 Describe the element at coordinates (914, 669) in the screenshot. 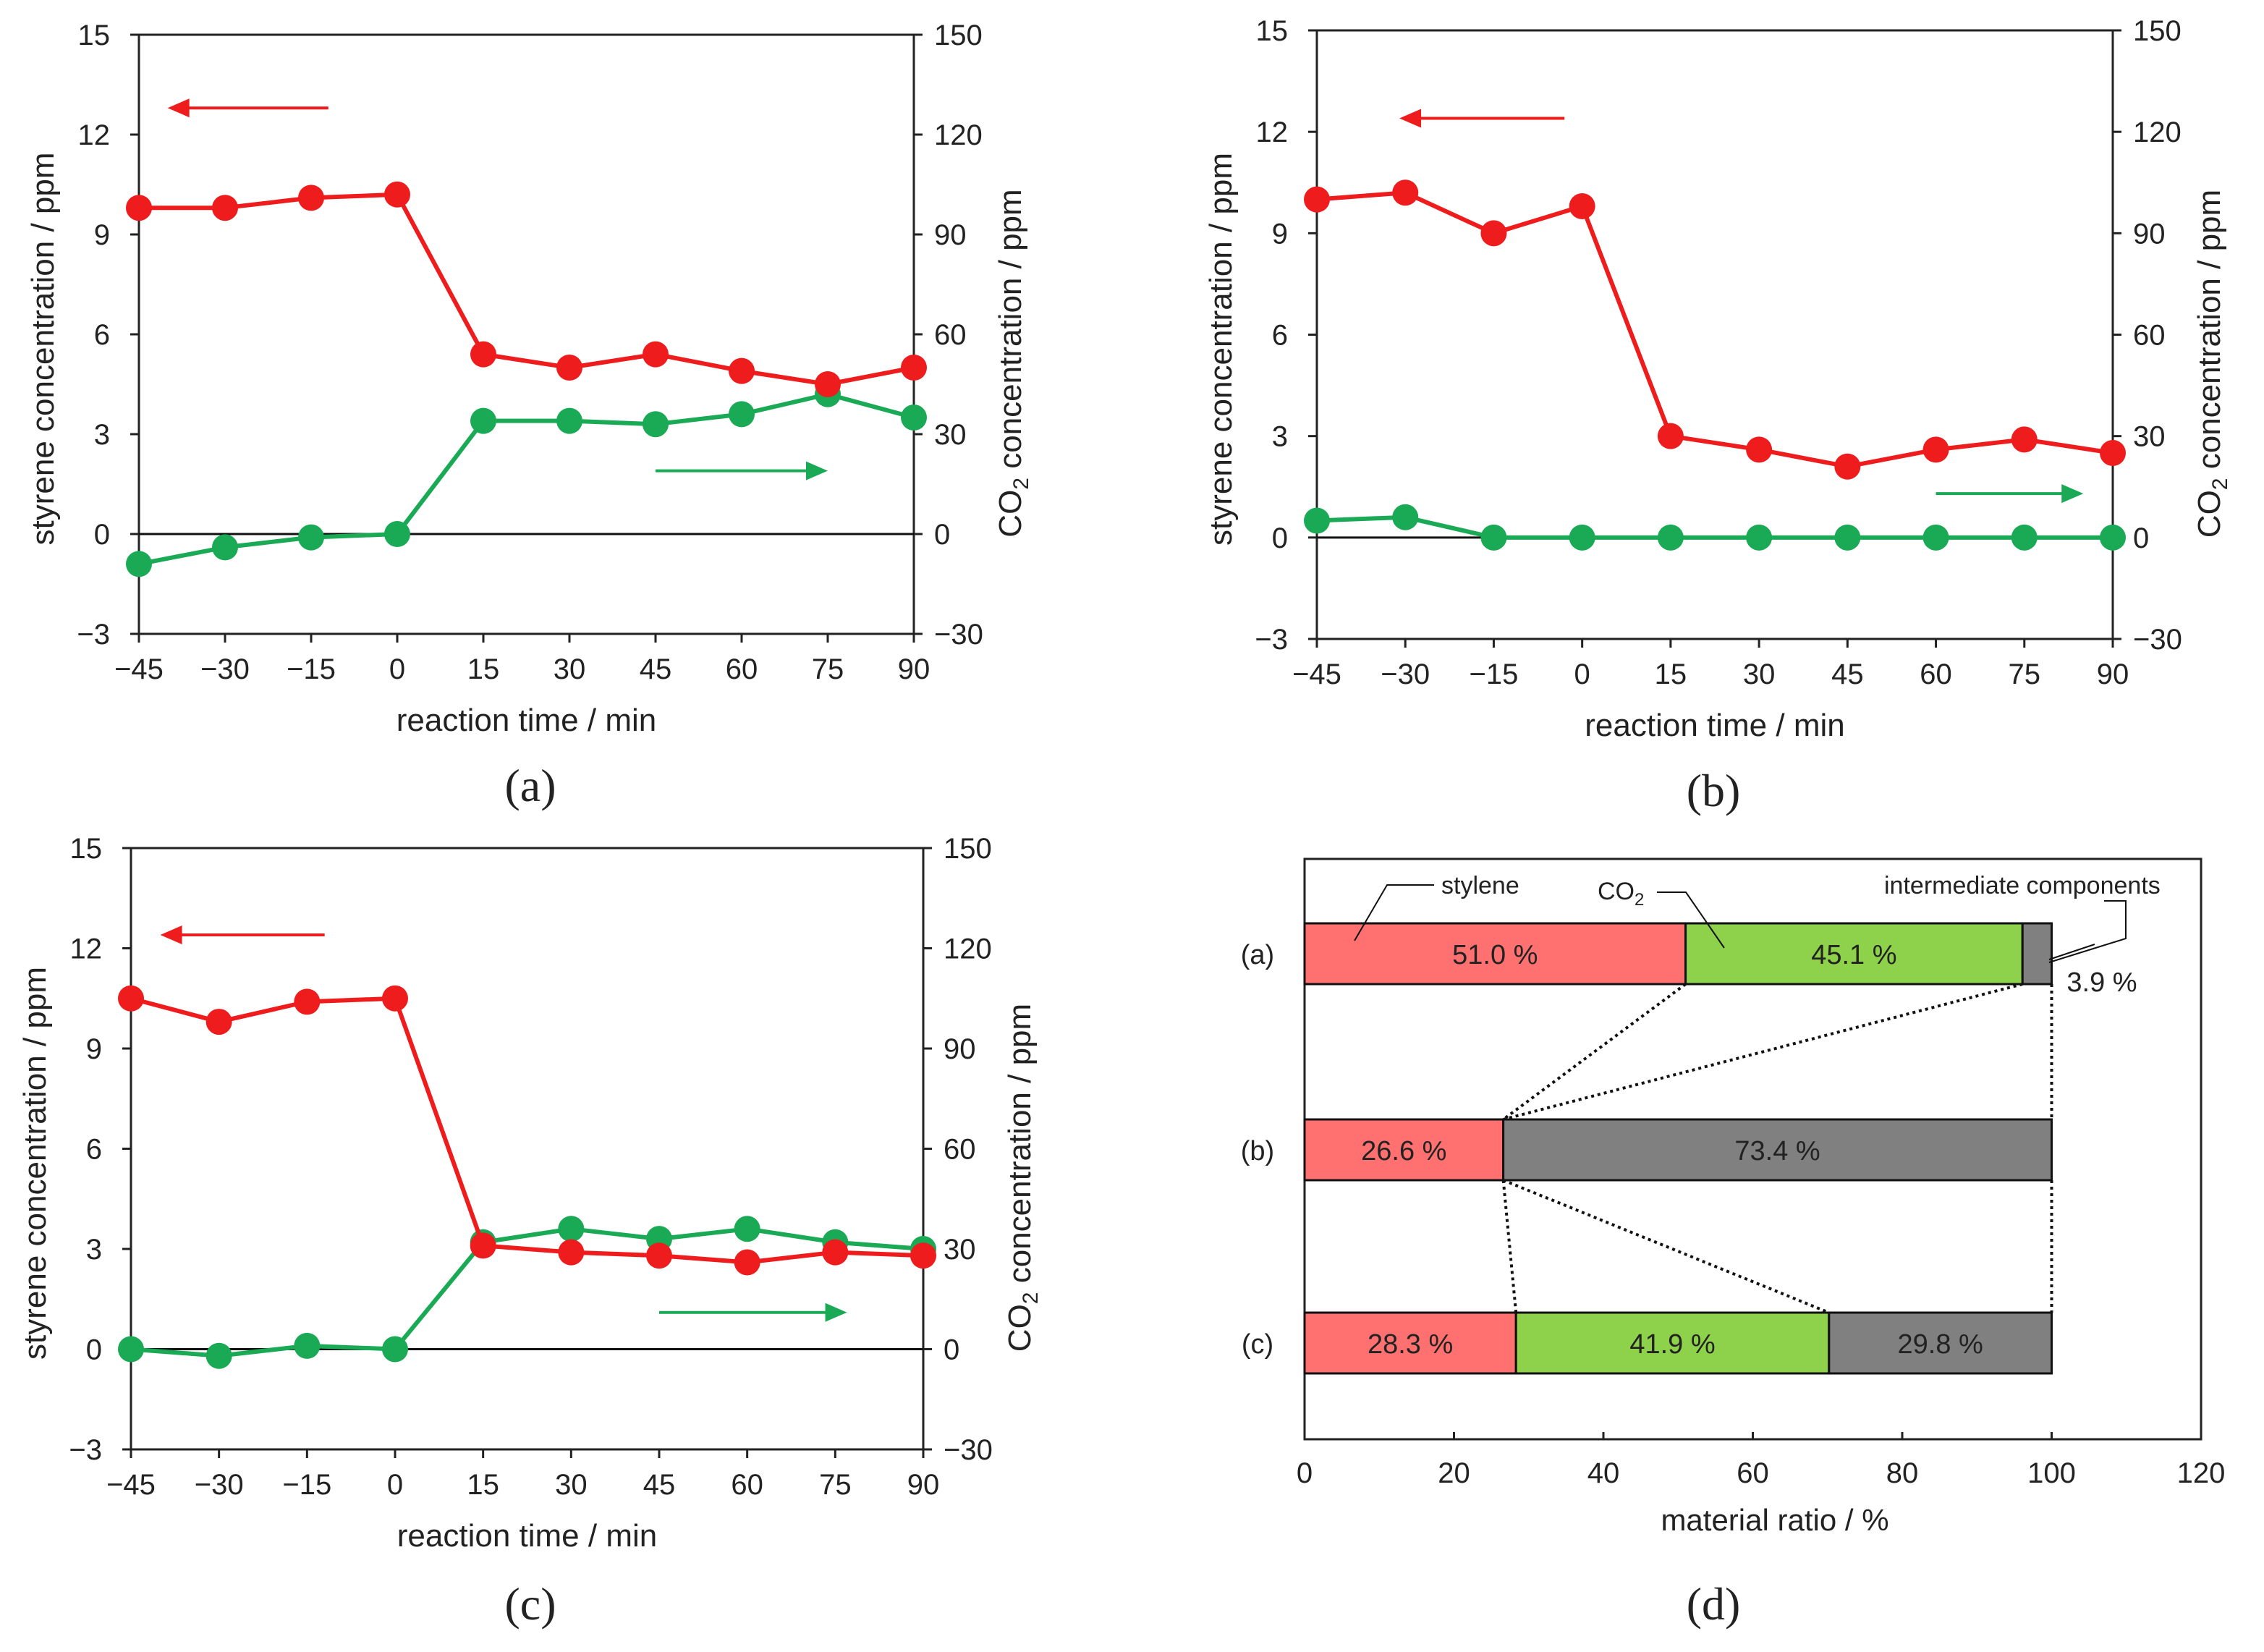

I see `x-tick-label: 90` at that location.